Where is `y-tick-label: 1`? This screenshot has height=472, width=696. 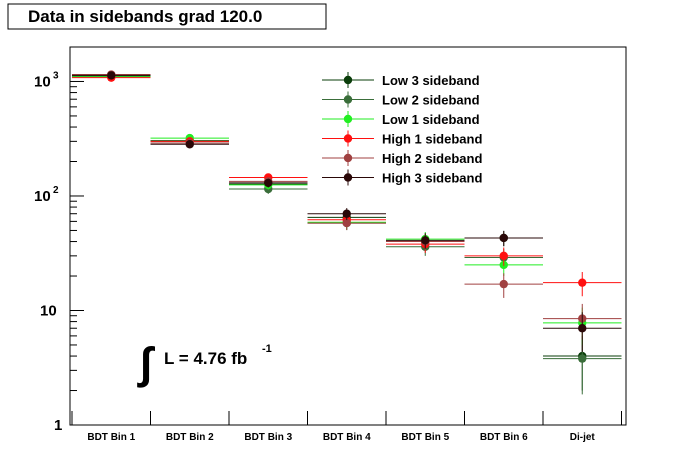
y-tick-label: 1 is located at coordinates (58, 425).